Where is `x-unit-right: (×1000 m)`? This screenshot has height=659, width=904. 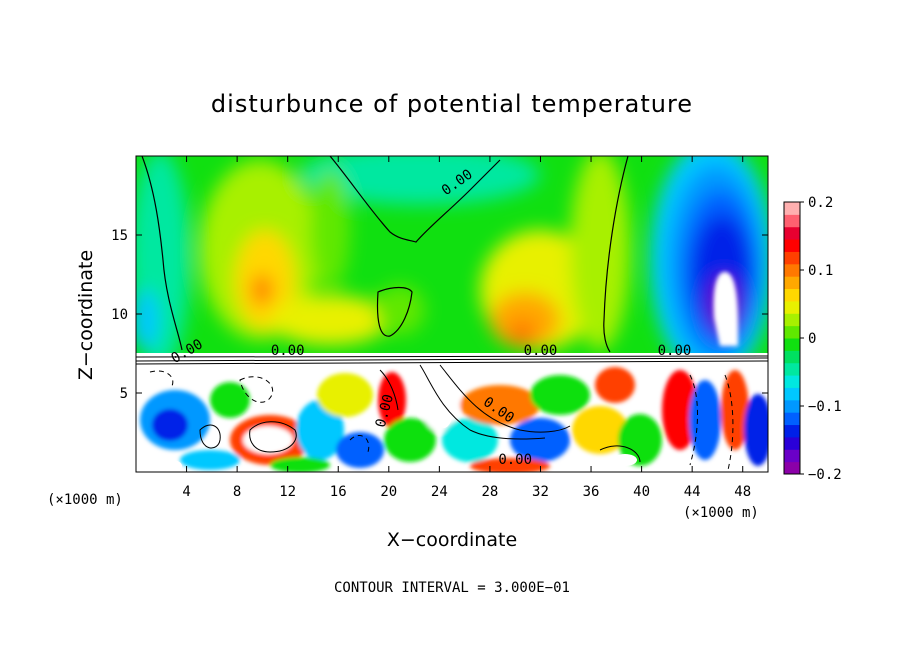
x-unit-right: (×1000 m) is located at coordinates (721, 513).